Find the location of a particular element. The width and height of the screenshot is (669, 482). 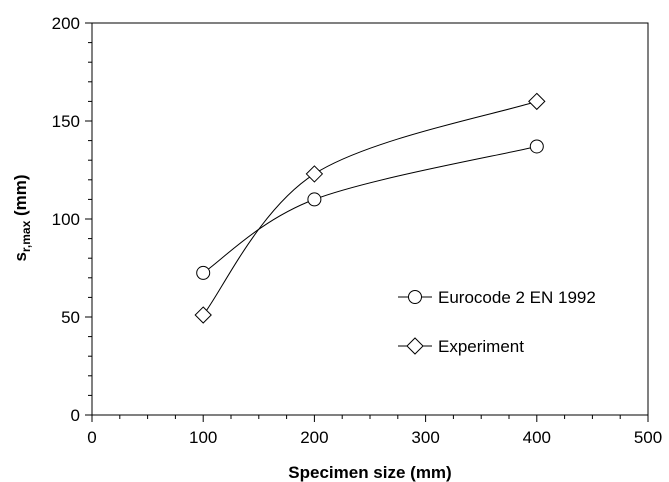

y-axis-title: sr,max (mm) is located at coordinates (22, 217).